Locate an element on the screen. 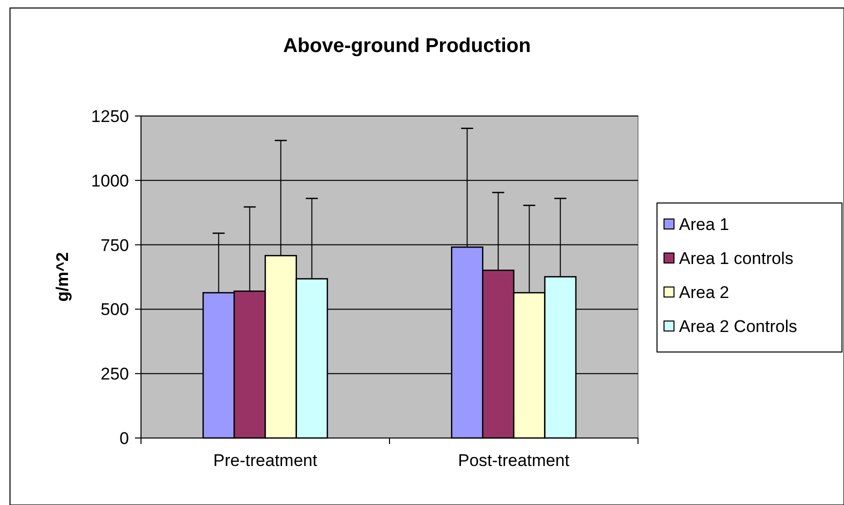 Image resolution: width=844 pixels, height=505 pixels. legend-label: Area 2 Controls is located at coordinates (738, 326).